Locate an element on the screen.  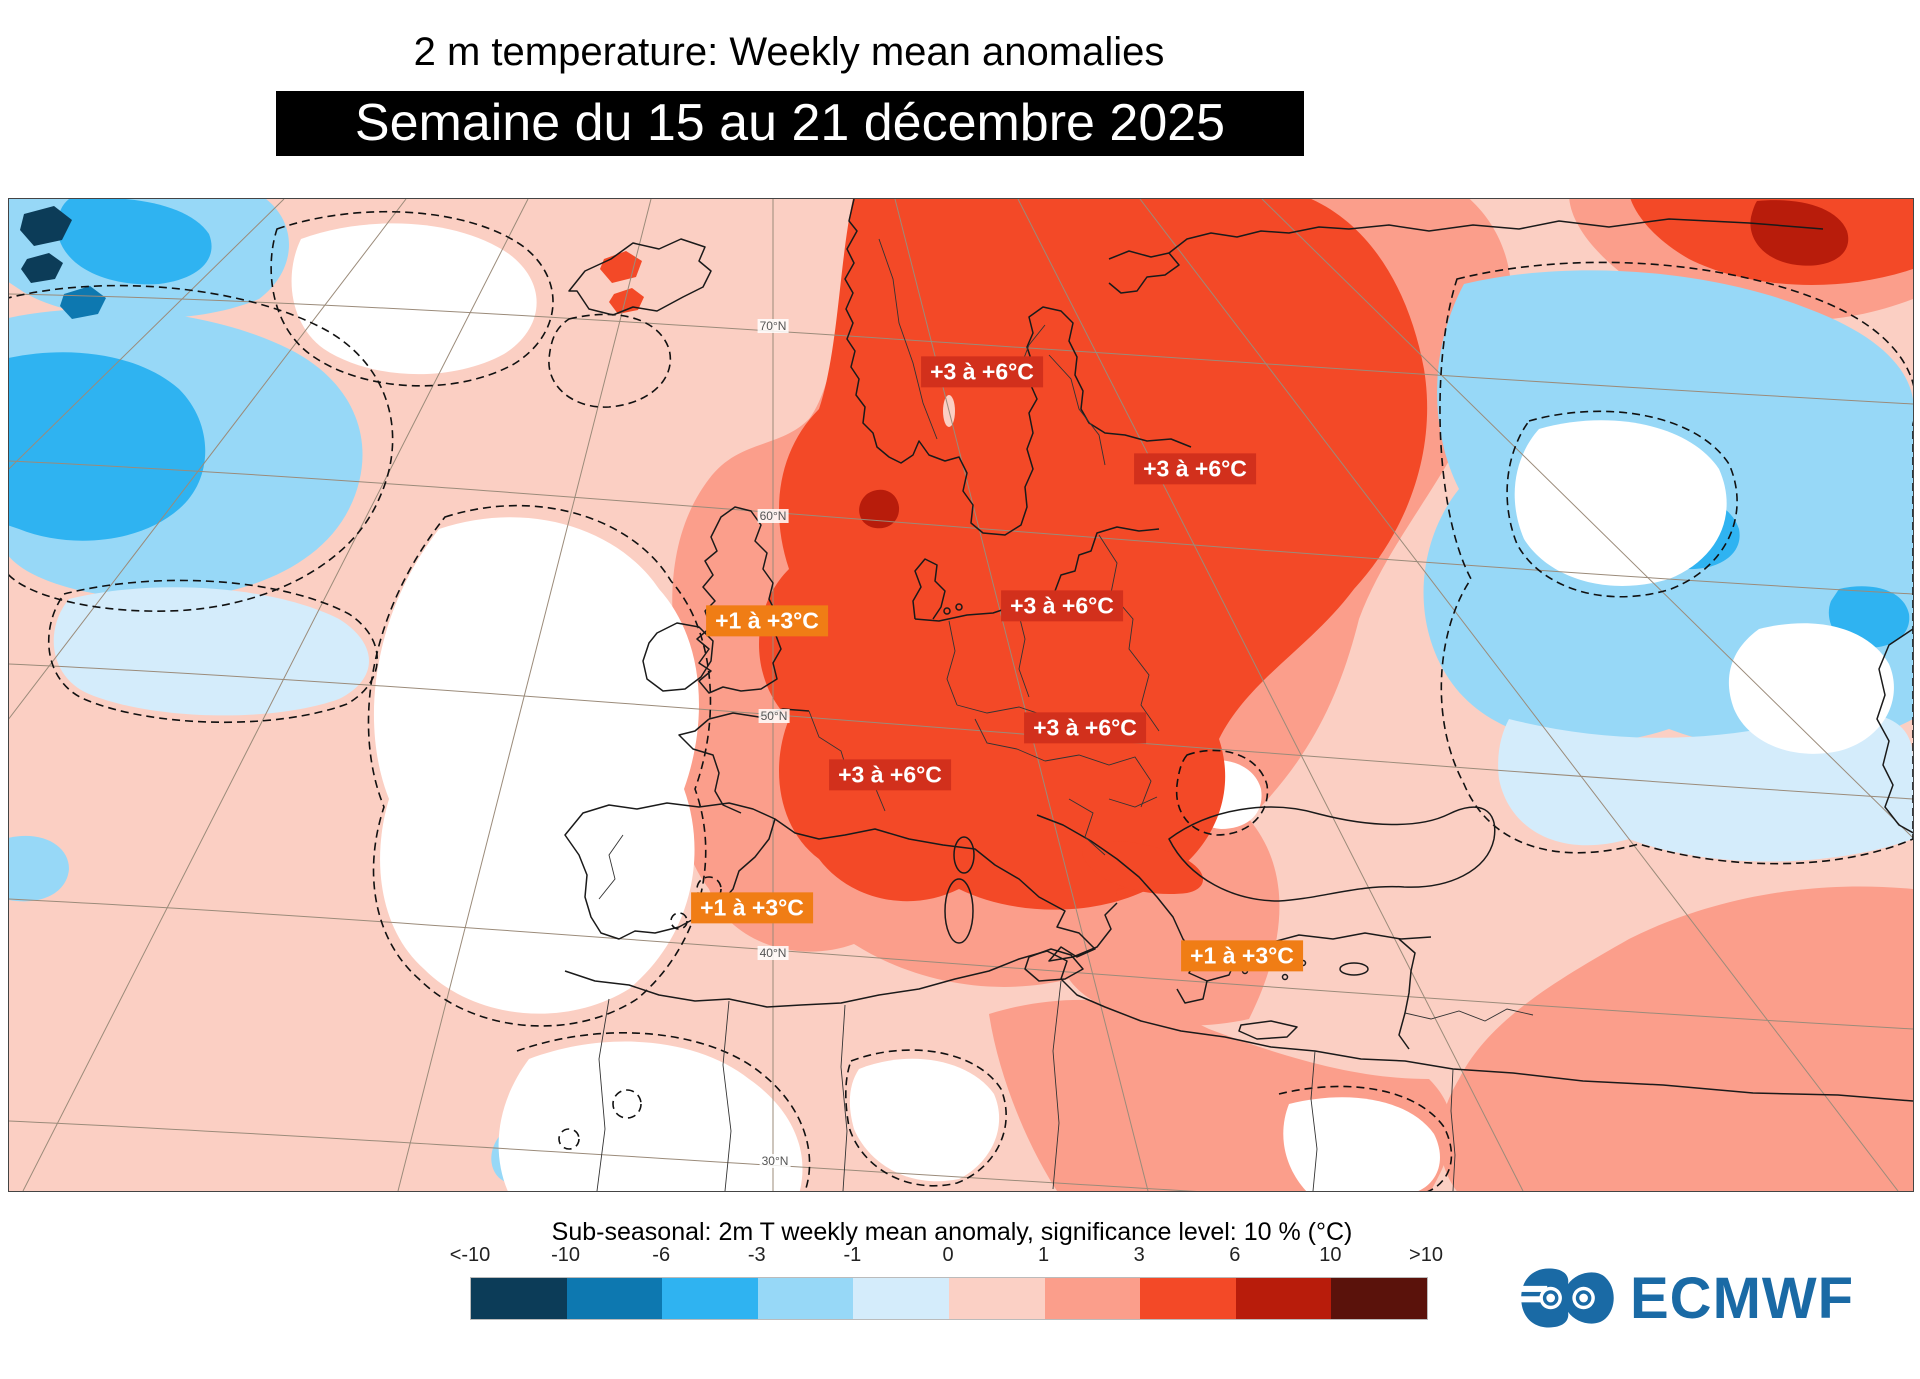
graticule-label: 60°N is located at coordinates (773, 516).